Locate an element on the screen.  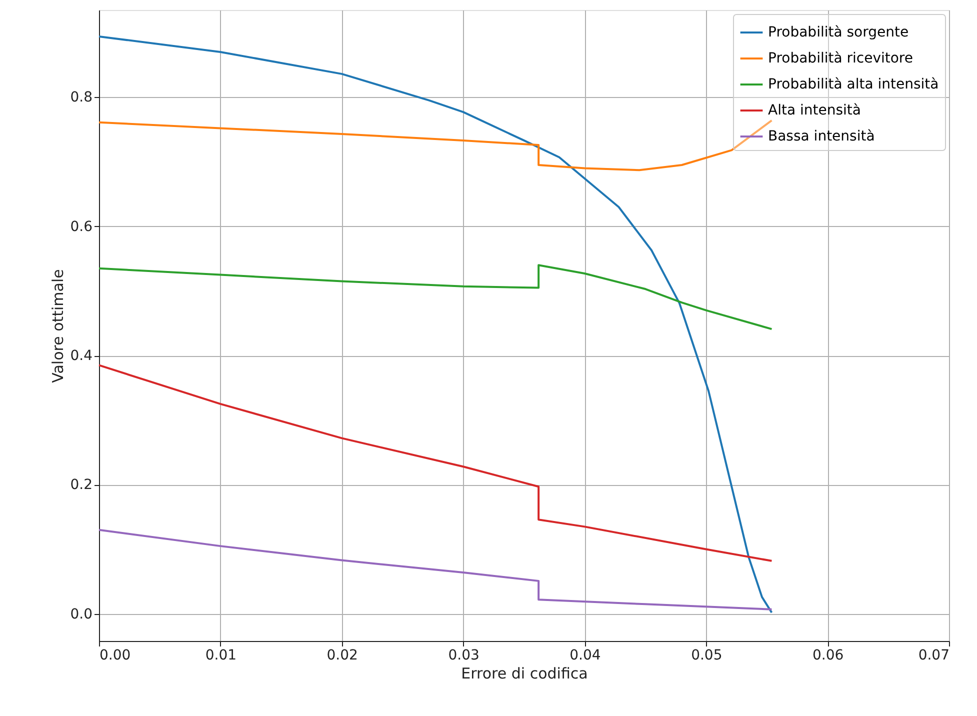
legend-label: Probabilità ricevitore is located at coordinates (840, 58).